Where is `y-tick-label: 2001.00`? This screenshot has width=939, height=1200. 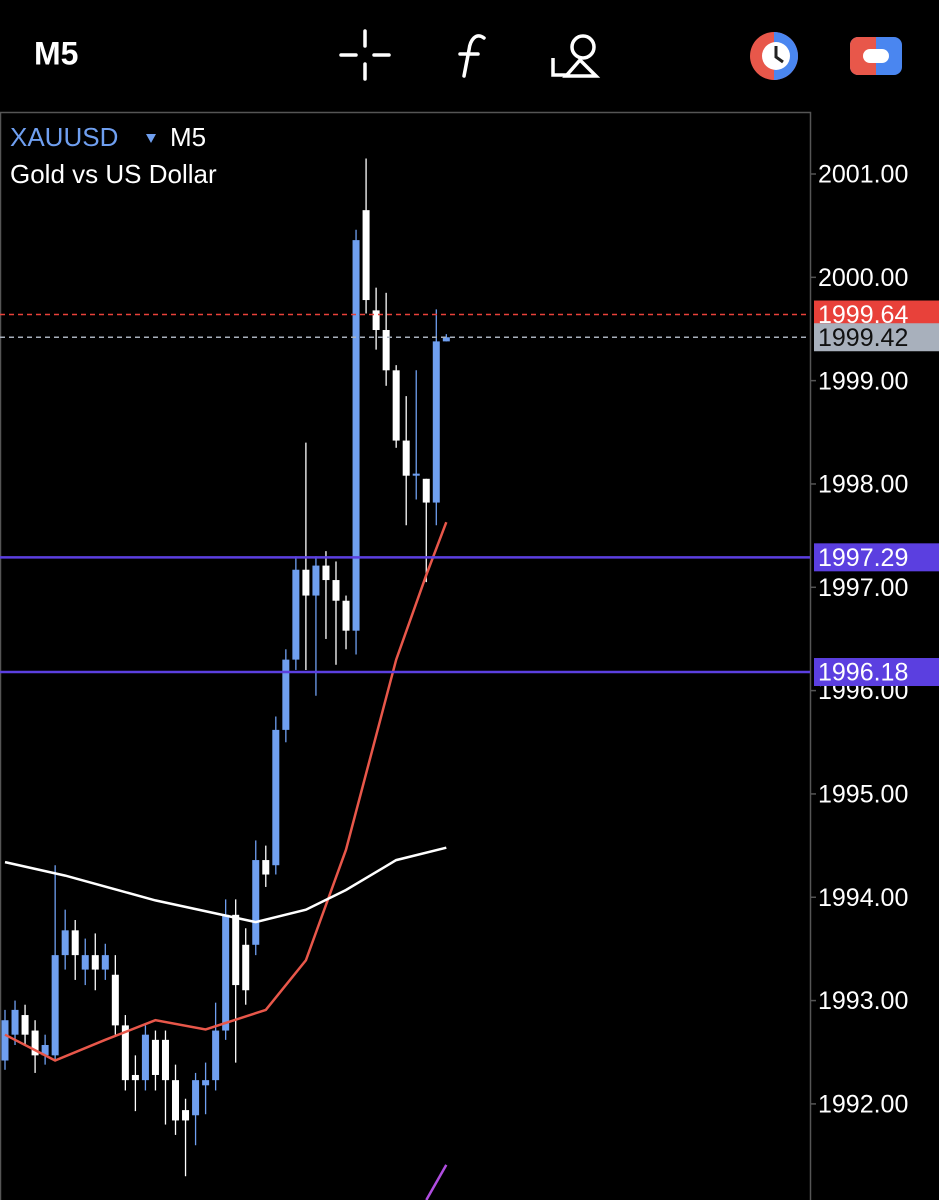
y-tick-label: 2001.00 is located at coordinates (863, 175).